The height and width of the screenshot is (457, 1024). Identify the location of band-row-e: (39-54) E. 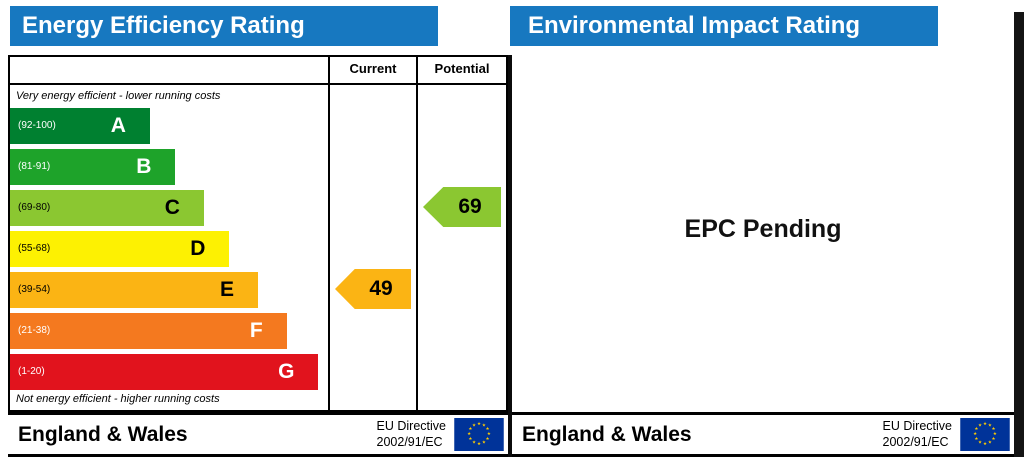
(169, 289).